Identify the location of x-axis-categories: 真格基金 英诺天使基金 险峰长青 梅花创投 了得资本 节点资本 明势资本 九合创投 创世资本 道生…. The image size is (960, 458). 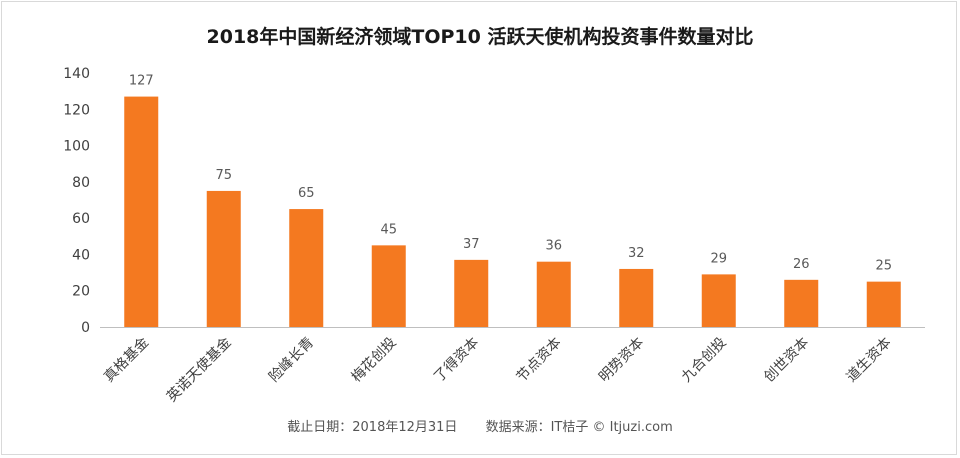
(497, 369).